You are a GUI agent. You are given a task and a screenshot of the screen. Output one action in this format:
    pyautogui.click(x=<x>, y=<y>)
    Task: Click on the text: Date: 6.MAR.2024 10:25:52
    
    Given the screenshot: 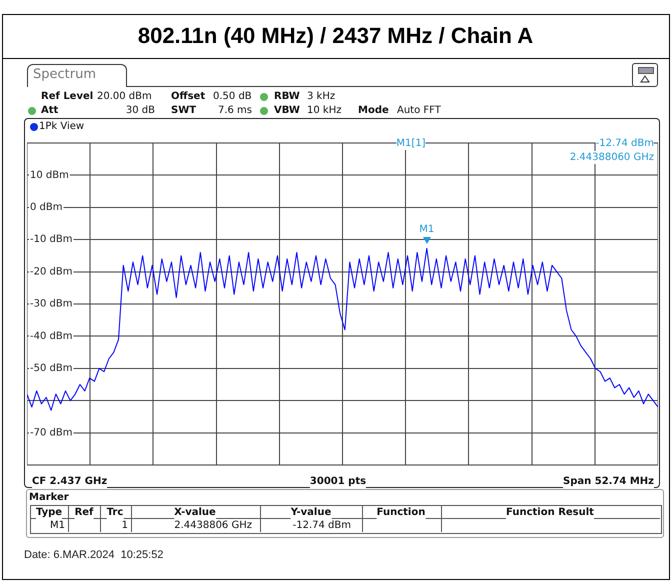 What is the action you would take?
    pyautogui.click(x=94, y=555)
    